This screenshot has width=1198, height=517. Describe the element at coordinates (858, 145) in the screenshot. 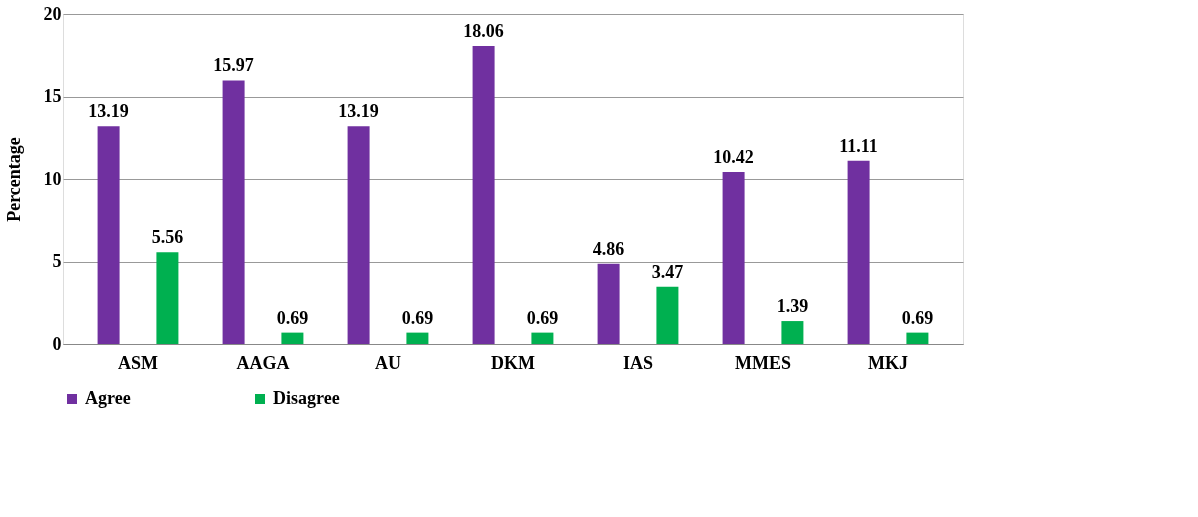

I see `data-label: 11.11` at that location.